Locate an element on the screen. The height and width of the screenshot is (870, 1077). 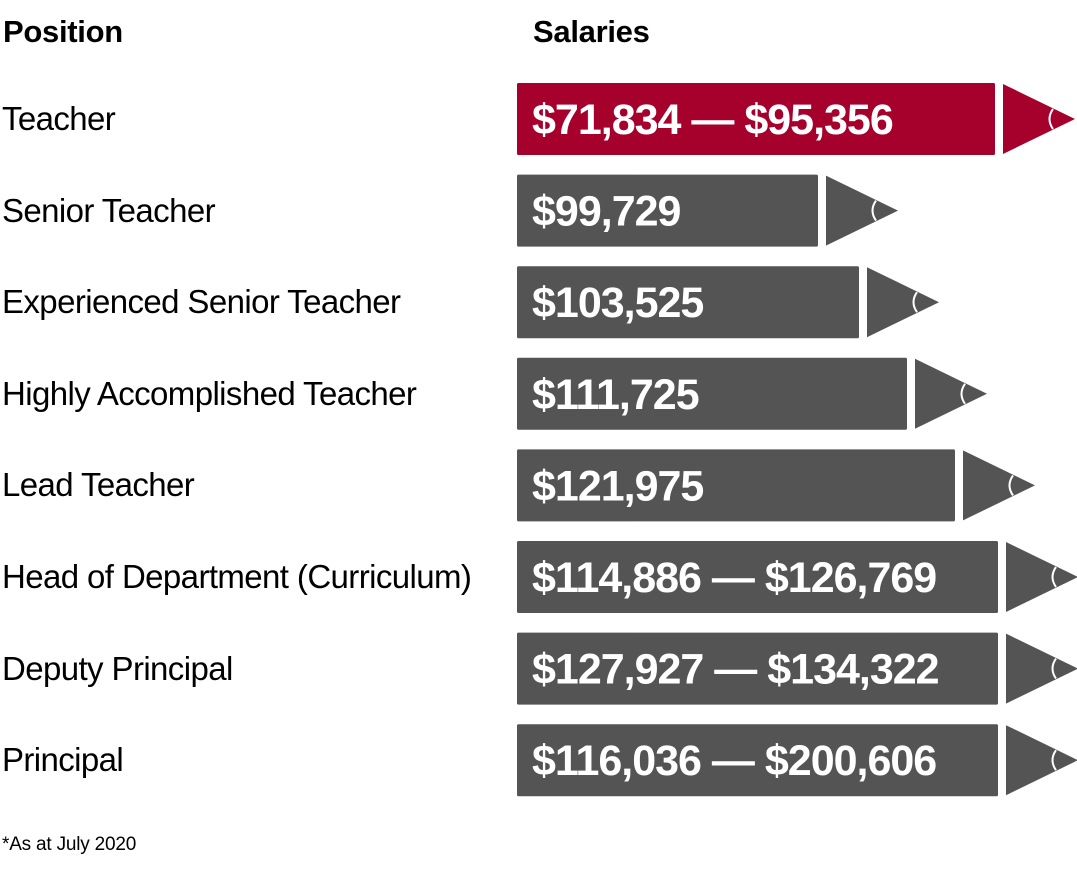
salary-bar-senior-teacher: $99,729 is located at coordinates (707, 210).